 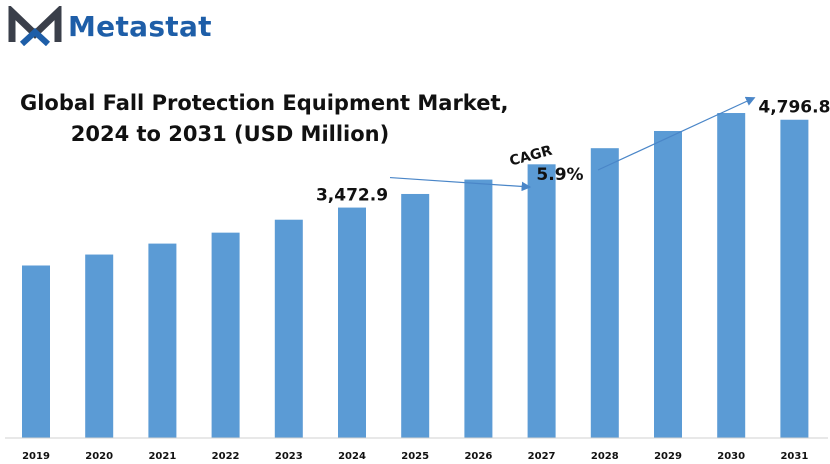 I want to click on bar-2026, so click(x=478, y=309).